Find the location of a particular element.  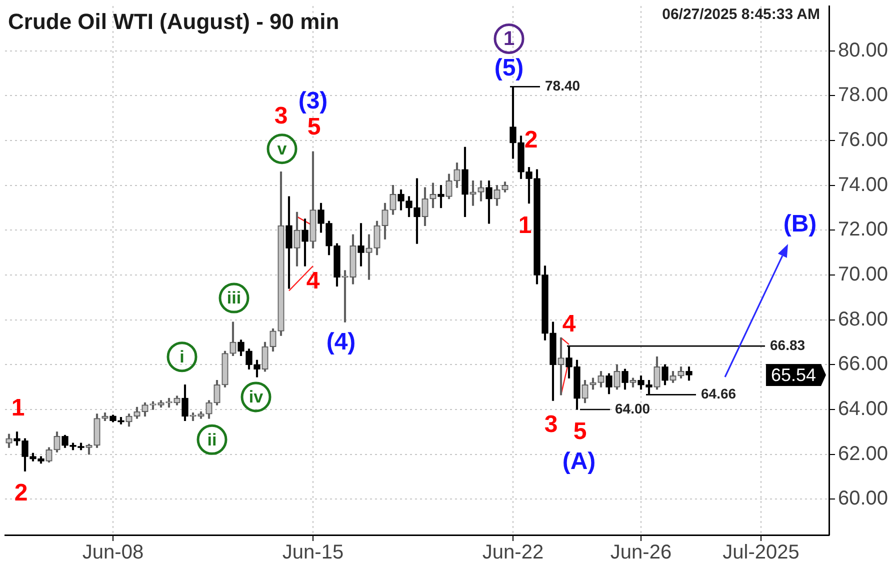

x-tick-label: Jun-22 is located at coordinates (513, 553).